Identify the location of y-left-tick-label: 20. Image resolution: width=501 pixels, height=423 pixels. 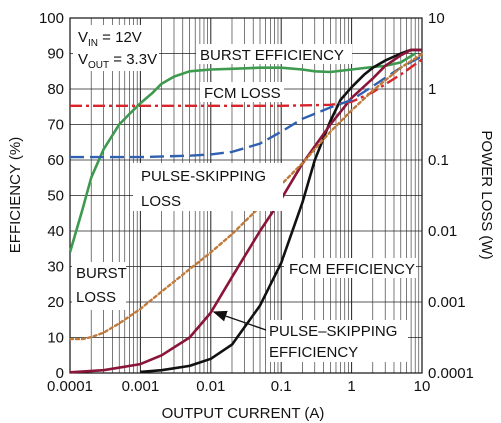
(55, 302).